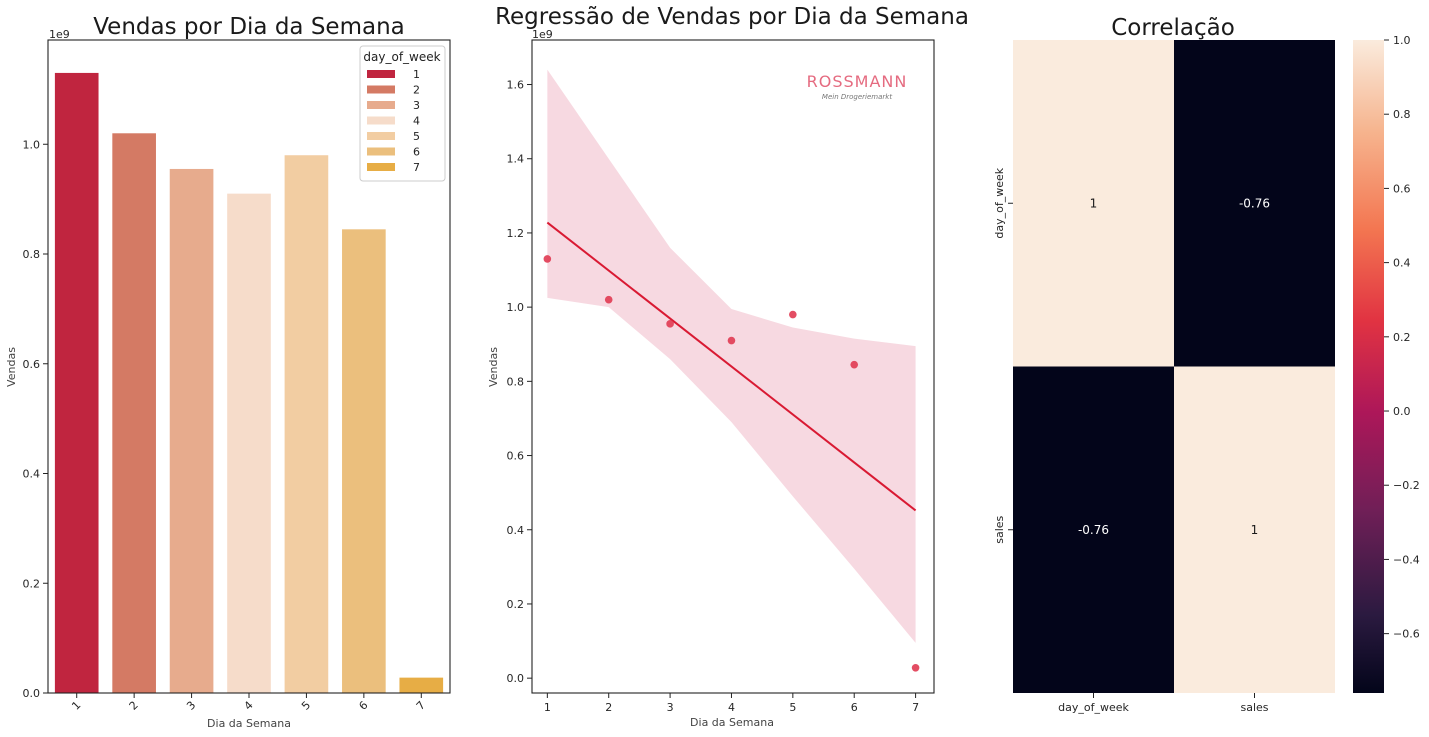 This screenshot has width=1429, height=737. Describe the element at coordinates (416, 167) in the screenshot. I see `legend-label: 7` at that location.